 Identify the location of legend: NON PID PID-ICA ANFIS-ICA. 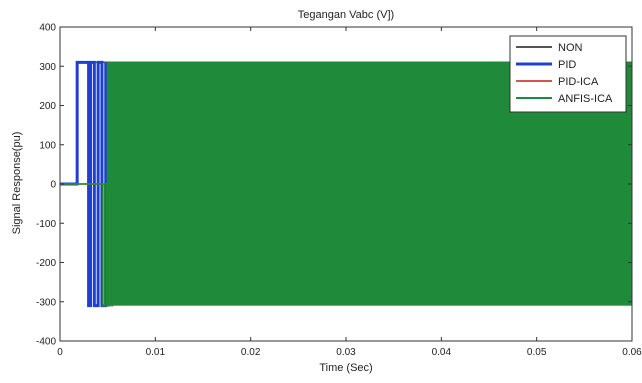
(568, 74).